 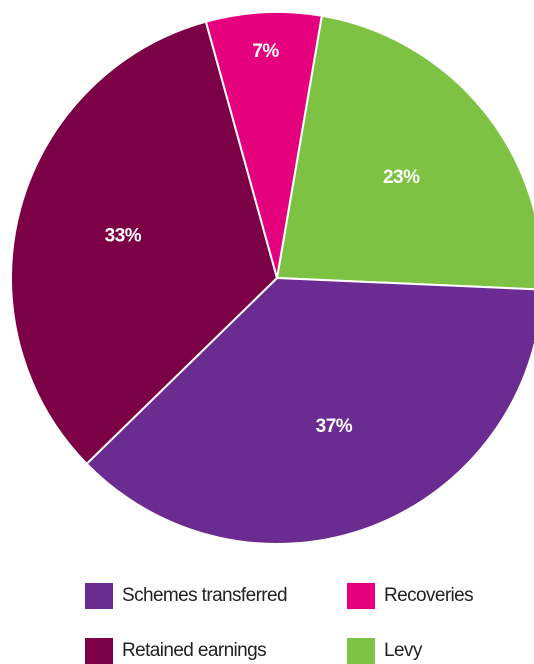 I want to click on legend-label: Schemes transferred, so click(x=204, y=595).